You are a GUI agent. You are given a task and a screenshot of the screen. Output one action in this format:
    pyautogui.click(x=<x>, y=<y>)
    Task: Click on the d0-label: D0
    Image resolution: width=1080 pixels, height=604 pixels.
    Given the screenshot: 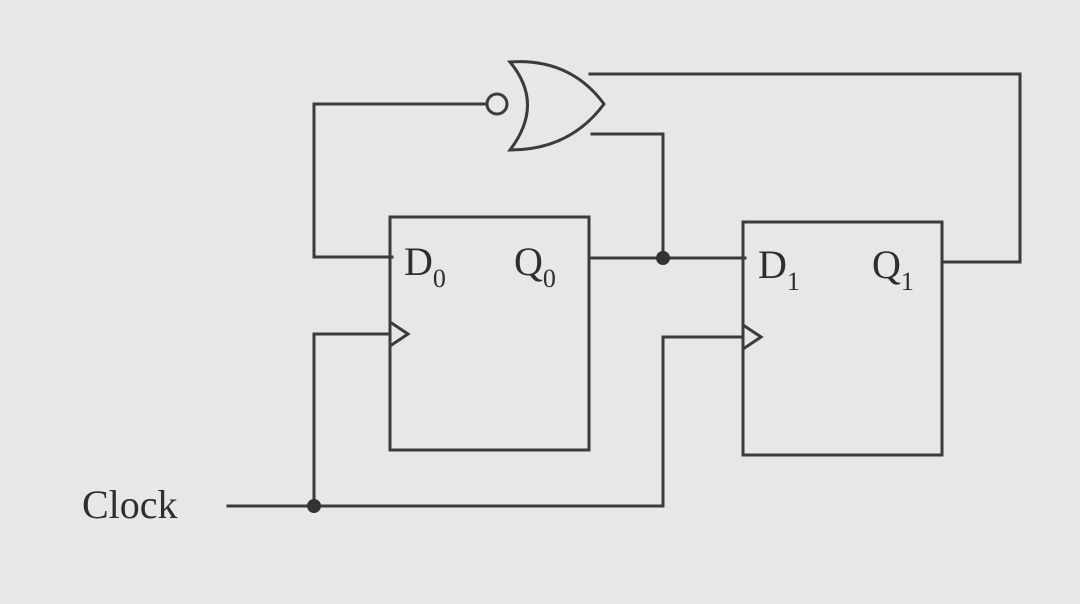 What is the action you would take?
    pyautogui.click(x=425, y=266)
    